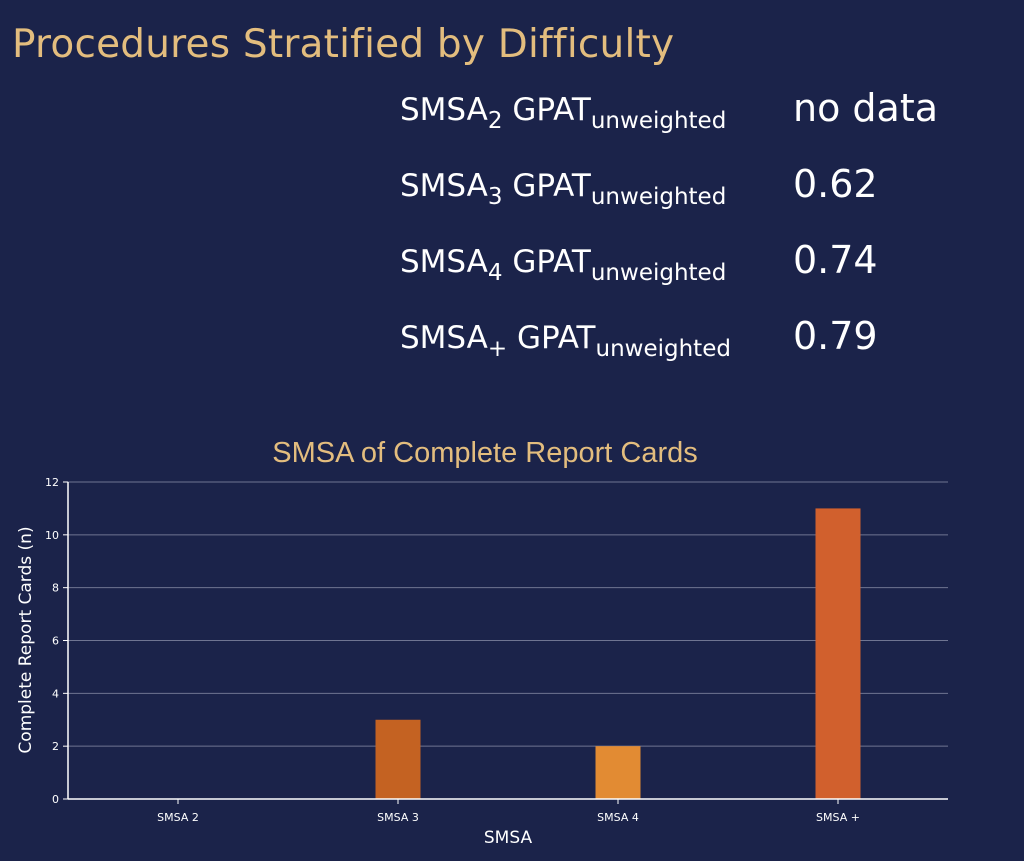 This screenshot has width=1024, height=861. Describe the element at coordinates (835, 184) in the screenshot. I see `metric-value: 0.62` at that location.